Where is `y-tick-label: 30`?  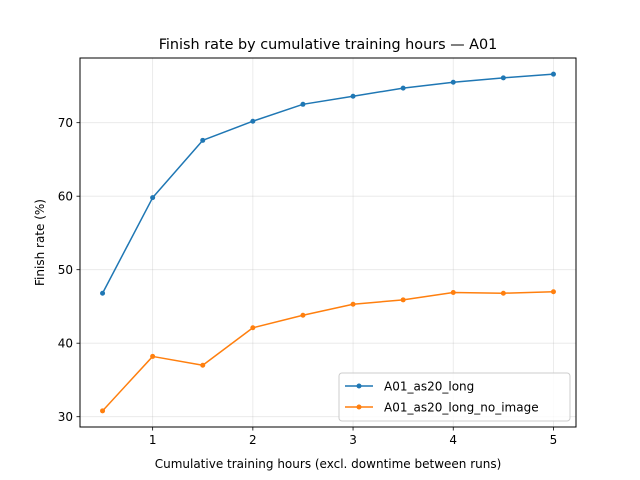
y-tick-label: 30 is located at coordinates (65, 417).